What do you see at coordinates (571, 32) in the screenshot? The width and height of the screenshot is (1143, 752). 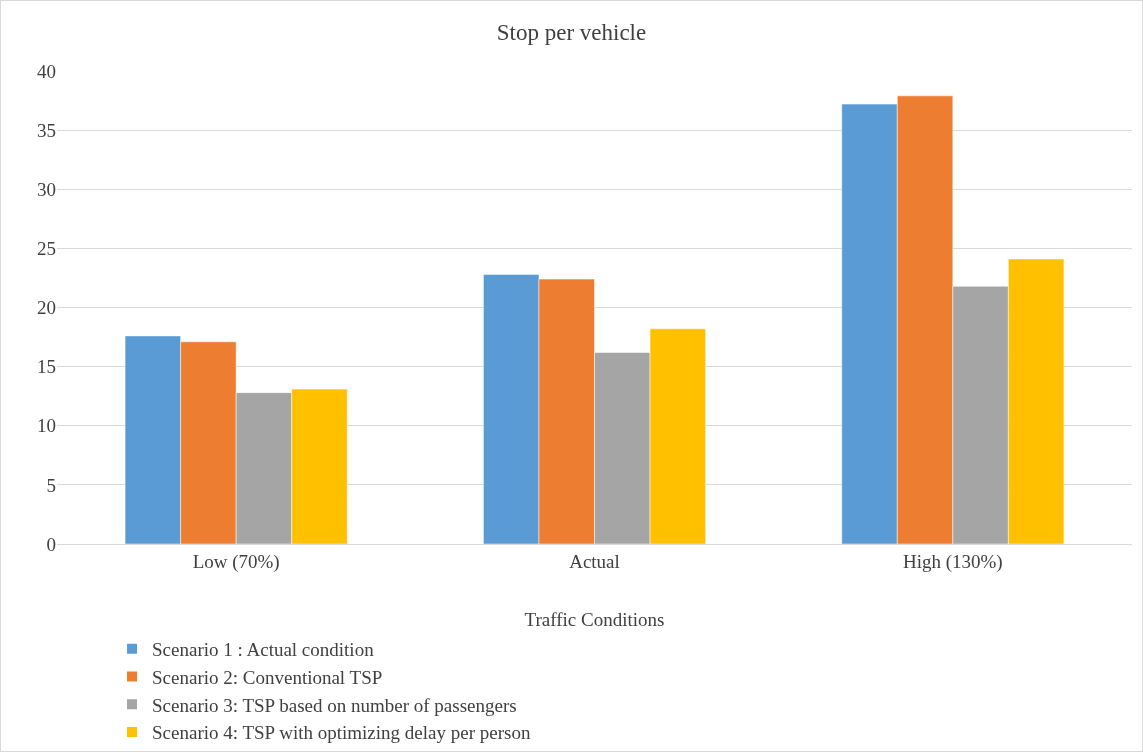 I see `chart-title: Stop per vehicle` at bounding box center [571, 32].